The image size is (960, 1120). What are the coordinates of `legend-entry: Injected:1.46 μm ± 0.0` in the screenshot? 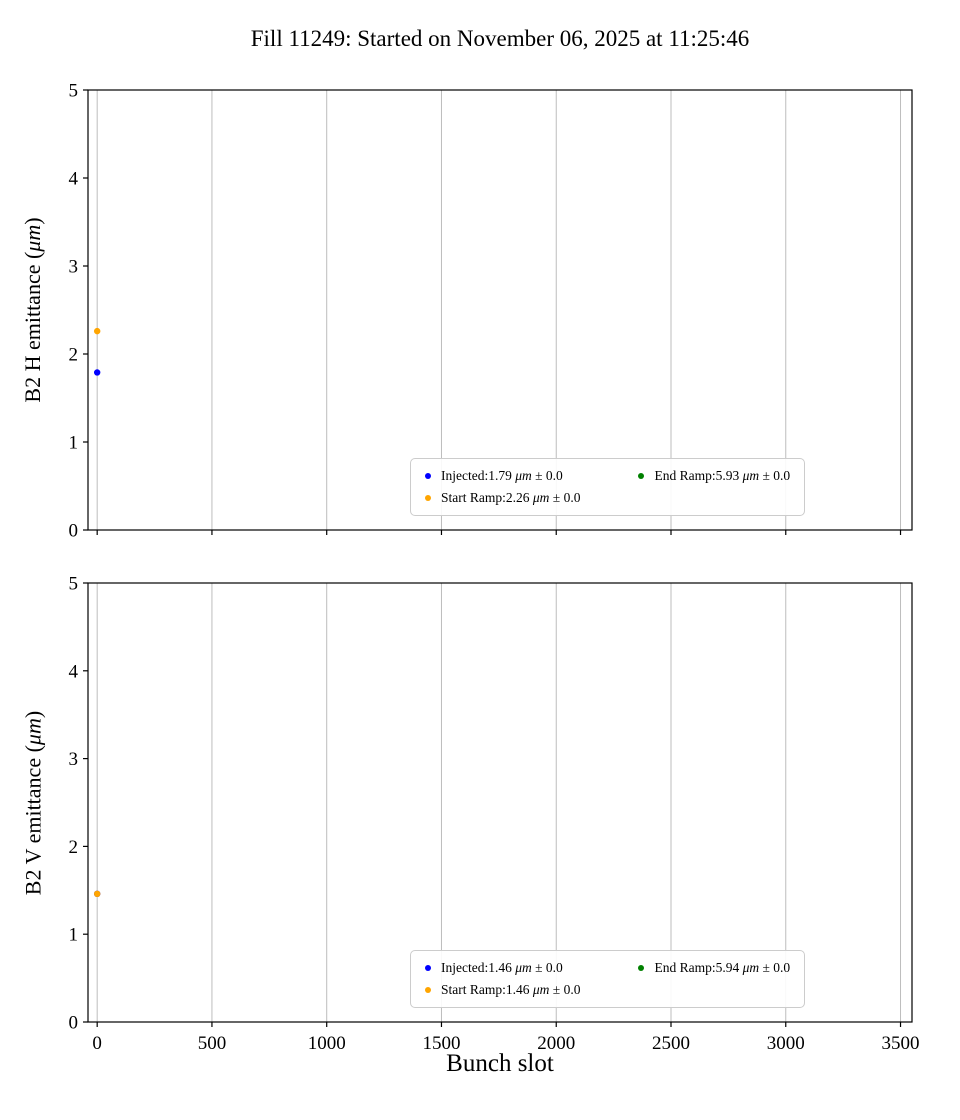 It's located at (502, 968).